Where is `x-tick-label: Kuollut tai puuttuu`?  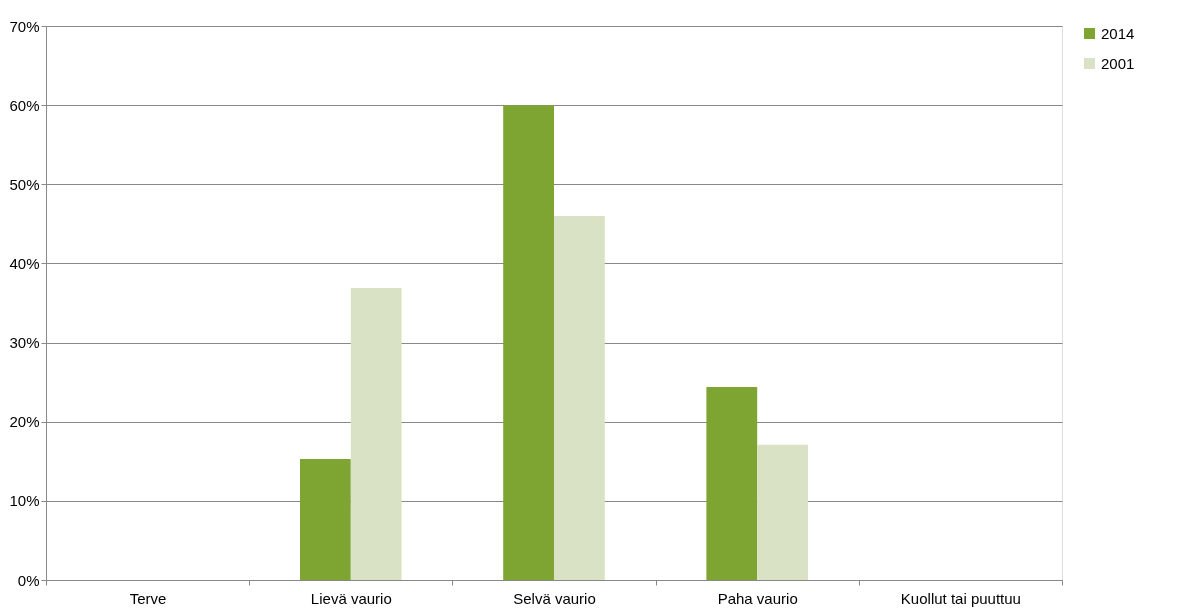 x-tick-label: Kuollut tai puuttuu is located at coordinates (960, 598).